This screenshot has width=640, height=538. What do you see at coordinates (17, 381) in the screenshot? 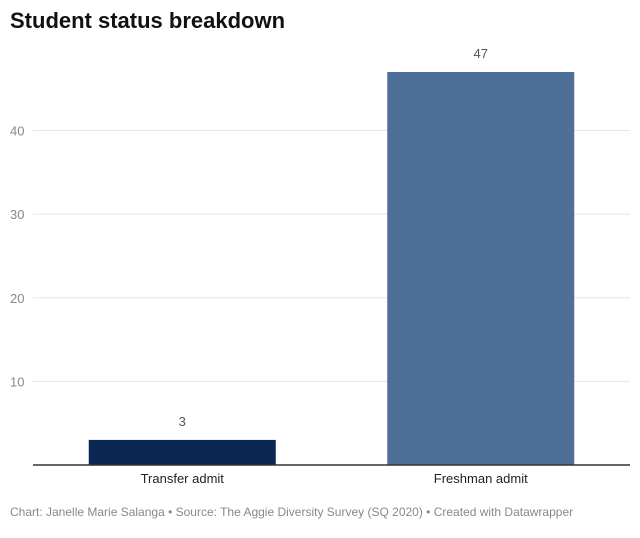
I see `y-tick-label: 10` at bounding box center [17, 381].